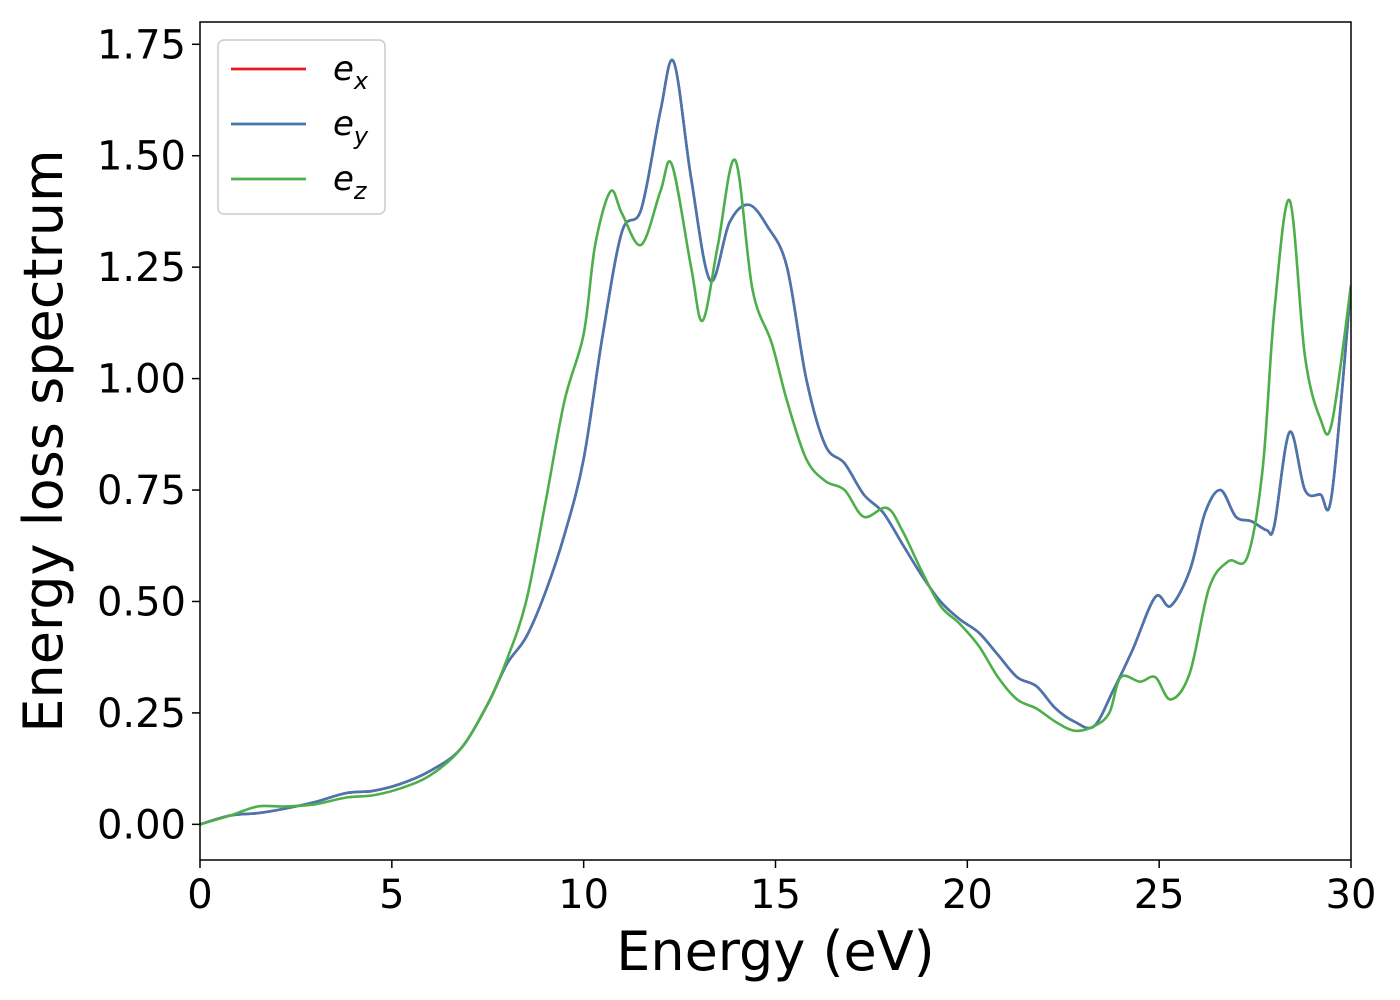 The width and height of the screenshot is (1400, 1000). Describe the element at coordinates (775, 951) in the screenshot. I see `x-axis-label: Energy (eV)` at that location.